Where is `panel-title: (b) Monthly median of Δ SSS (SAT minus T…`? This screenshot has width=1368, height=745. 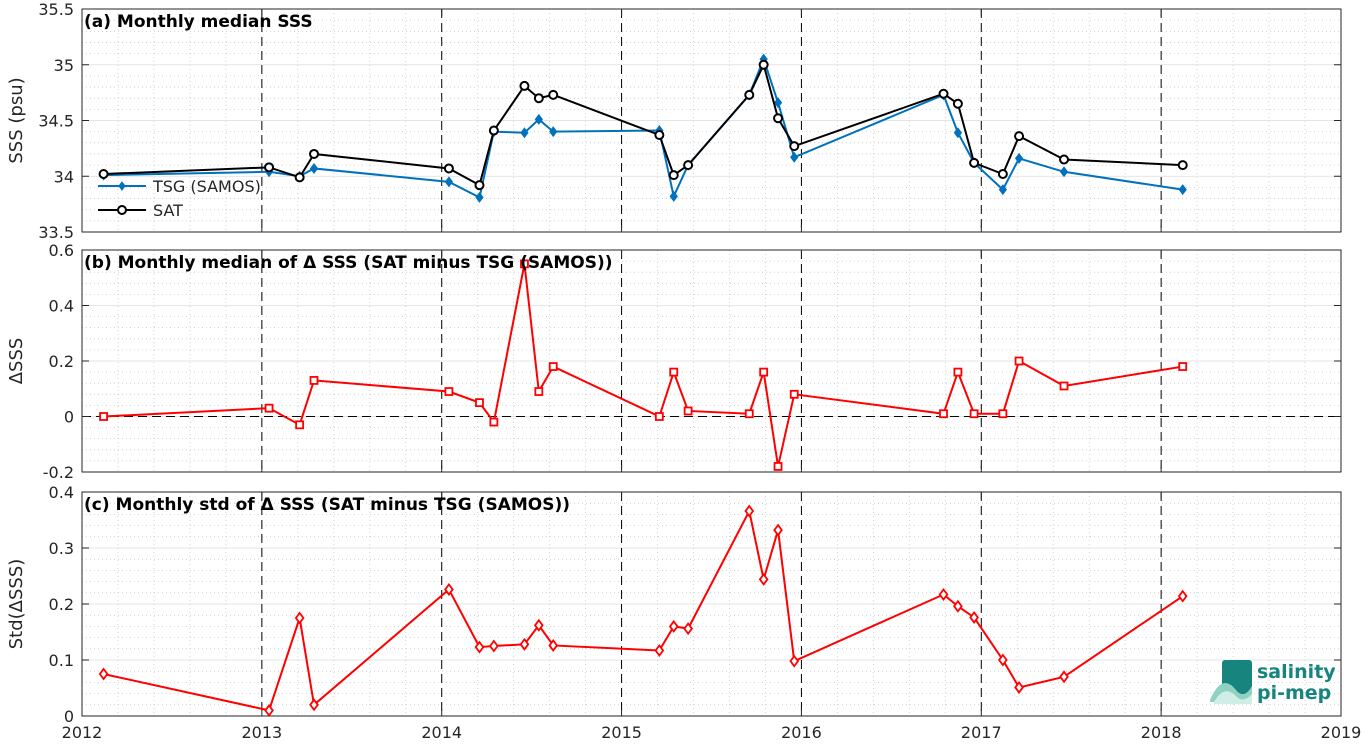 panel-title: (b) Monthly median of Δ SSS (SAT minus T… is located at coordinates (348, 263).